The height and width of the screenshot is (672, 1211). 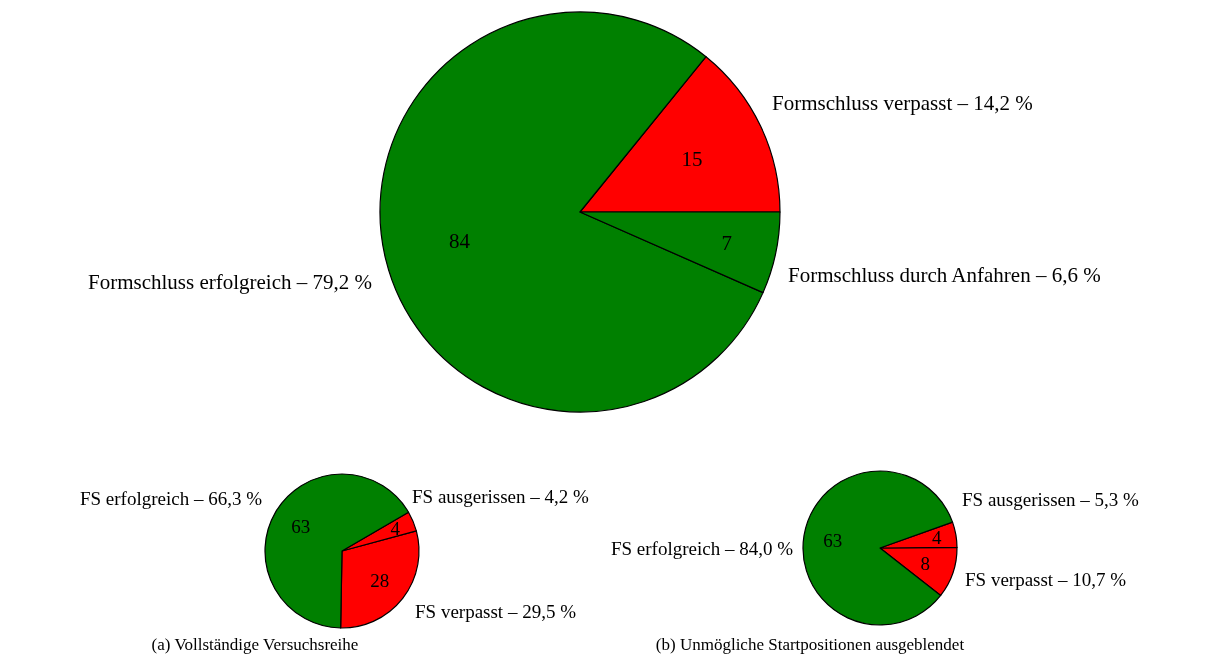 What do you see at coordinates (702, 548) in the screenshot?
I see `slice-label: FS erfolgreich – 84,0 %` at bounding box center [702, 548].